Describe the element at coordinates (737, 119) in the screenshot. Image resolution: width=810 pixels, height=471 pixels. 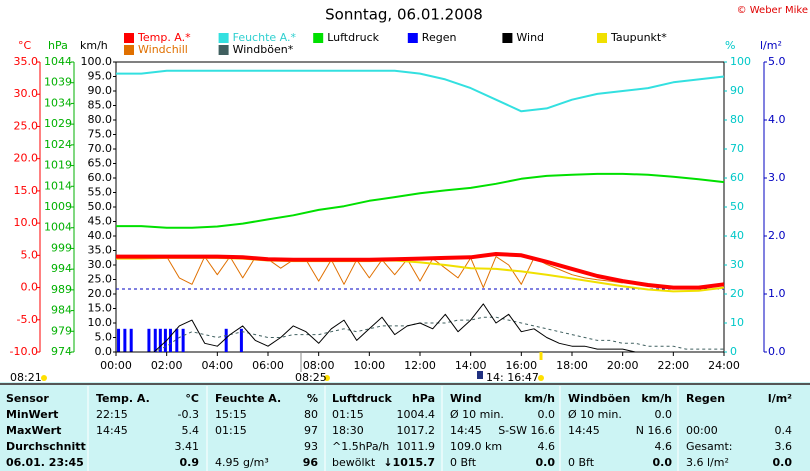
I see `y-tick-label: 80` at that location.